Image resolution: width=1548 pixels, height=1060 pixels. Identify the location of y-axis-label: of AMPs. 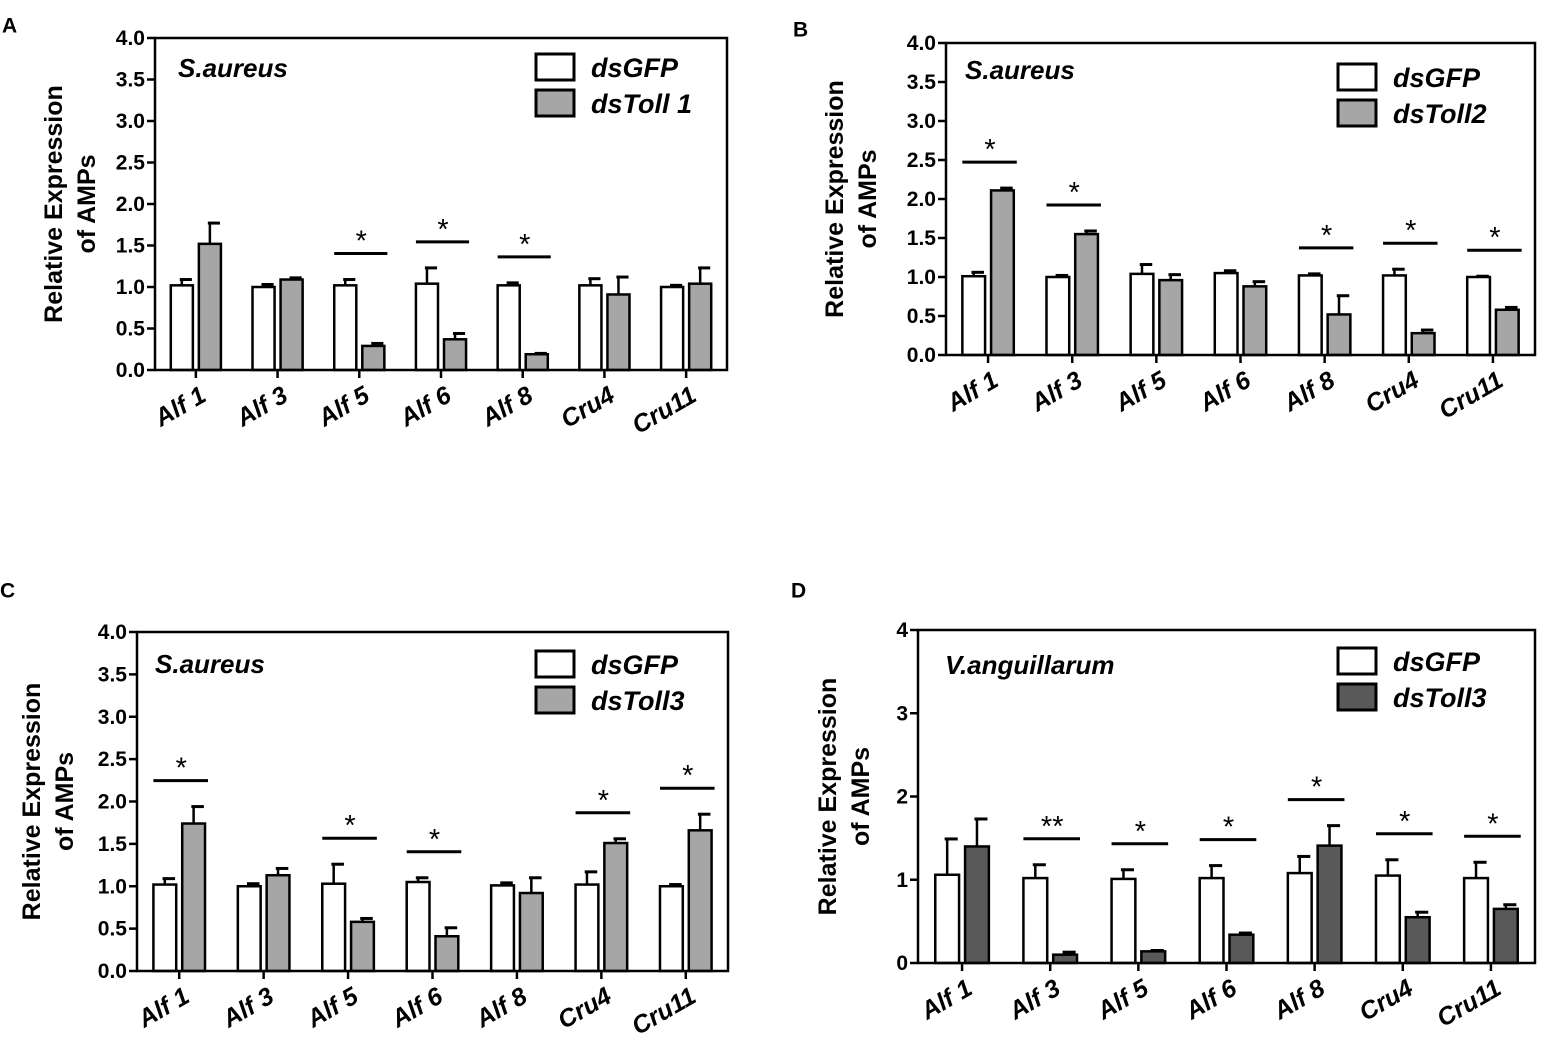
(87, 203).